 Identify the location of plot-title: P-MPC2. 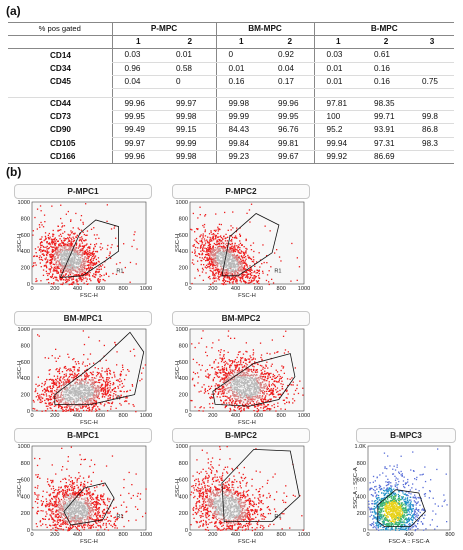
(241, 191).